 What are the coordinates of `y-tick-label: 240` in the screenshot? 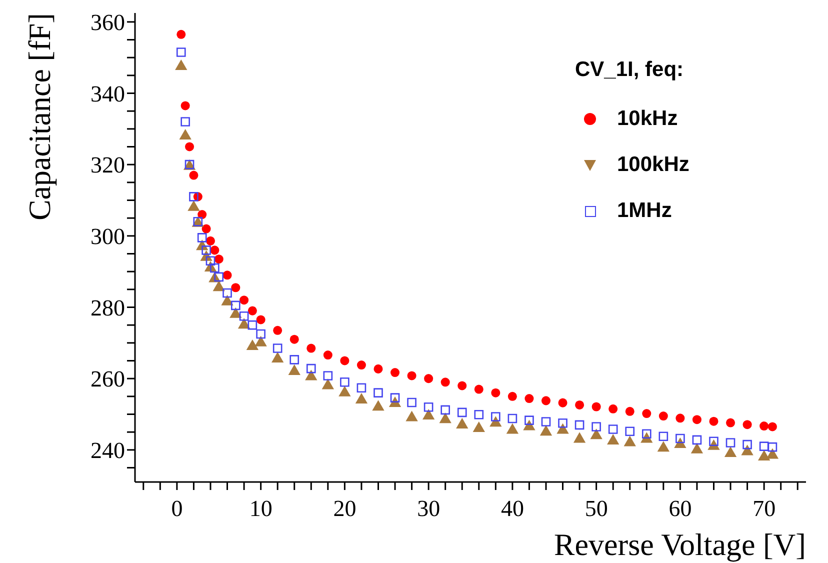 It's located at (107, 451).